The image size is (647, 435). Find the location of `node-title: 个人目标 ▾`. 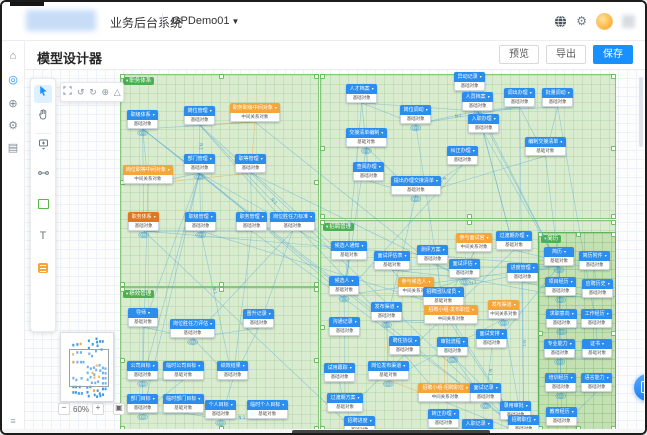

node-title: 个人目标 ▾ is located at coordinates (221, 405).